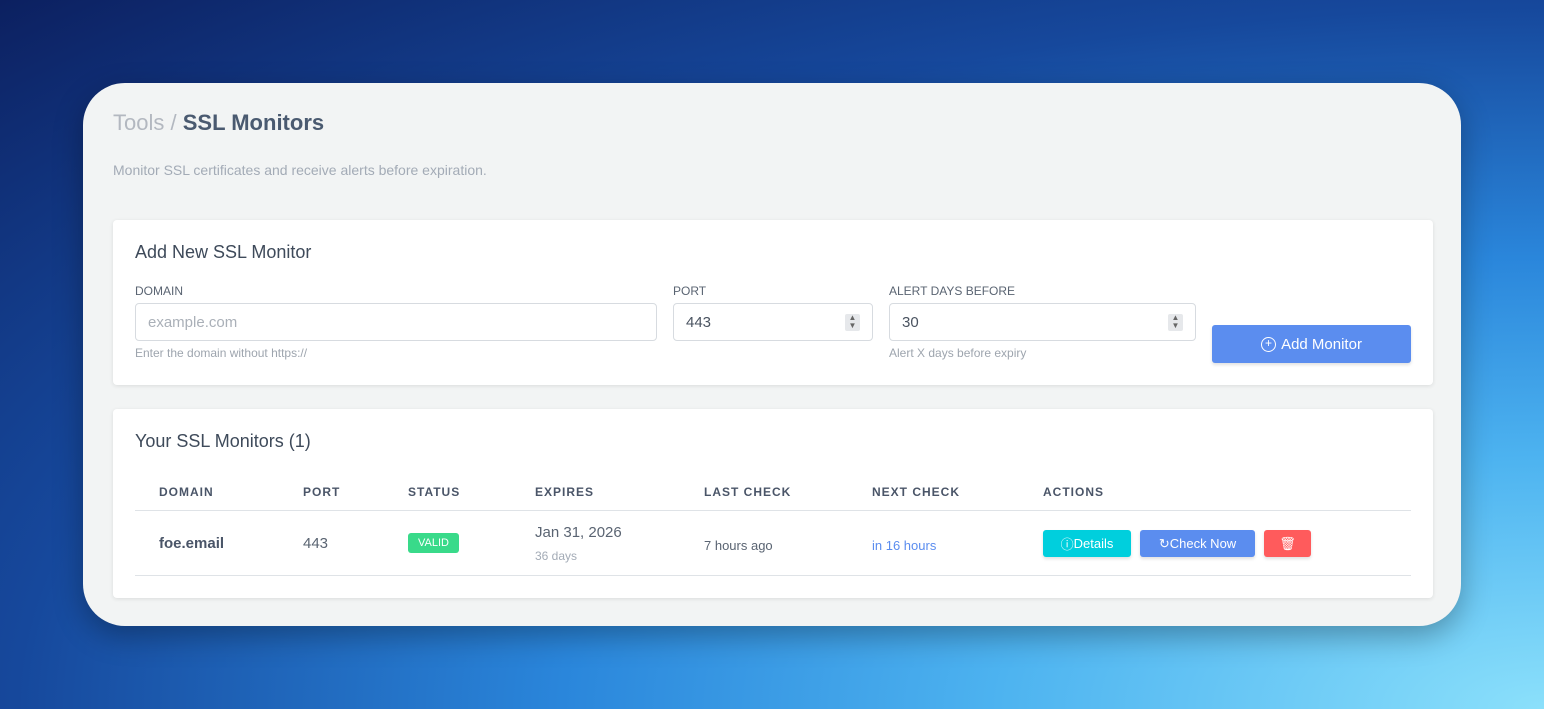 This screenshot has height=709, width=1544. What do you see at coordinates (223, 441) in the screenshot?
I see `monitors-title: Your SSL Monitors (1)` at bounding box center [223, 441].